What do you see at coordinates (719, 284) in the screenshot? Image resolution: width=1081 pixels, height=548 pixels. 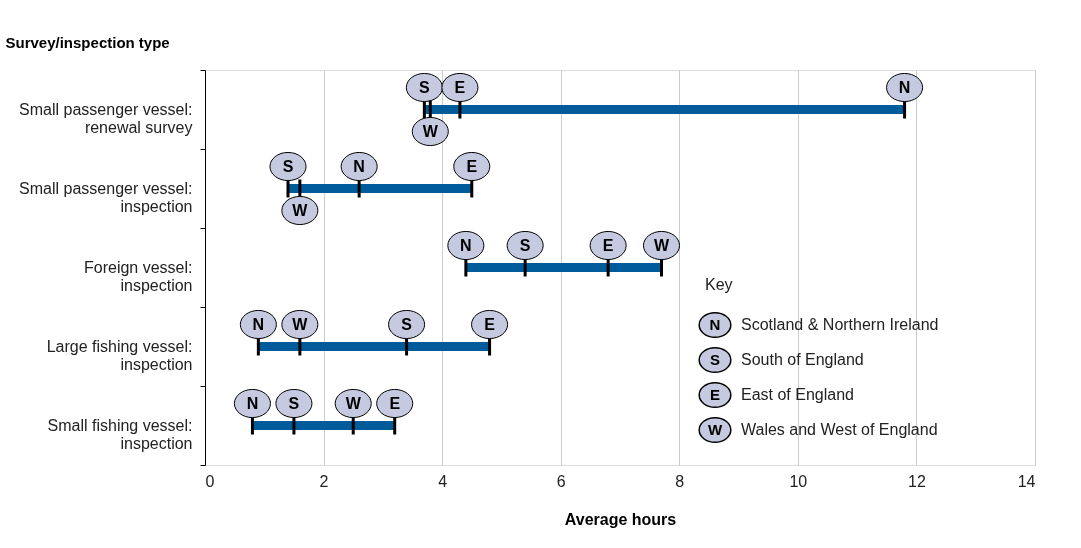 I see `legend-title: Key` at bounding box center [719, 284].